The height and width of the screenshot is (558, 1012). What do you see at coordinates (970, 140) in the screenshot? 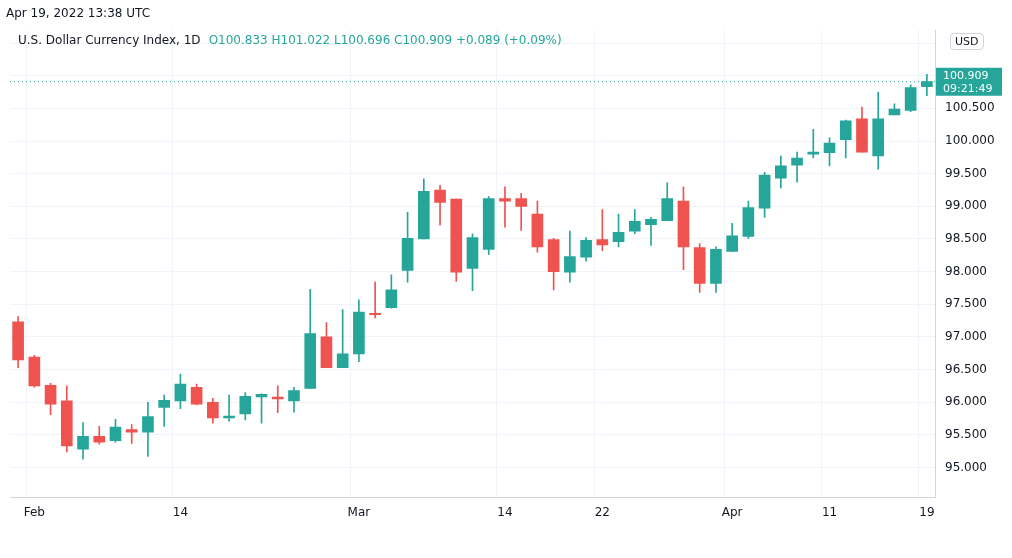
I see `y-tick-label: 100.000` at bounding box center [970, 140].